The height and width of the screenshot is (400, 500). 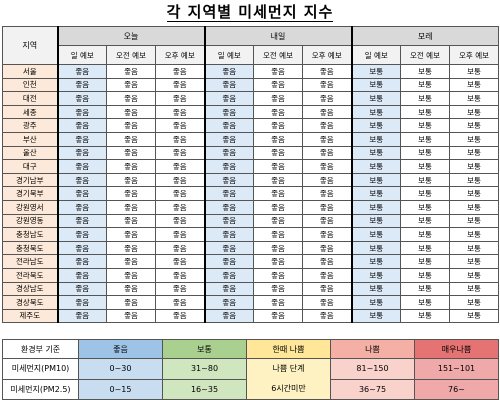 I want to click on legend-label: 미세먼지(PM10), so click(x=40, y=369).